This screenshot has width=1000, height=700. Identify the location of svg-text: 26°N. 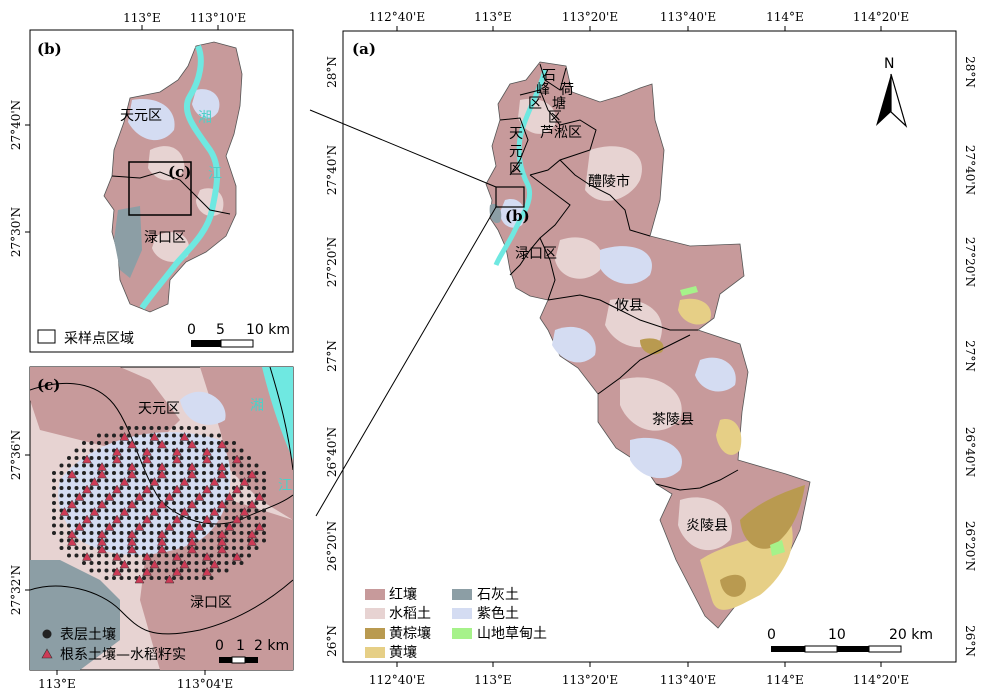
(332, 641).